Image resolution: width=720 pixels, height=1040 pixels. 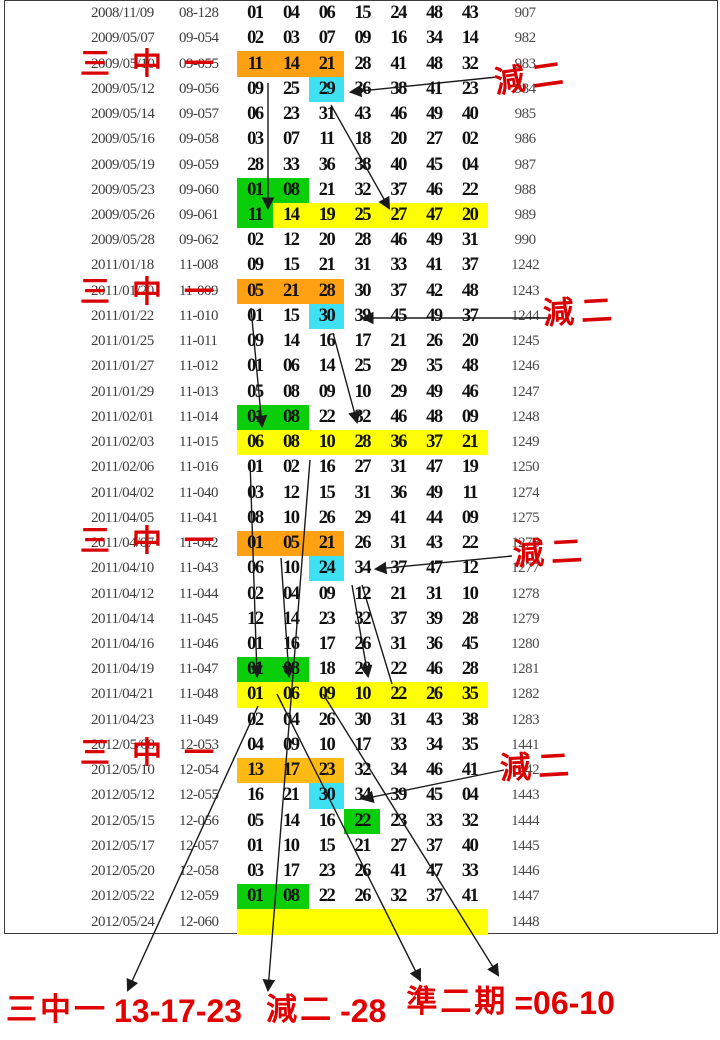 What do you see at coordinates (361, 1007) in the screenshot?
I see `prediction-summary: 三中一 13-17-23 減二 -28 準二期 =06-10` at bounding box center [361, 1007].